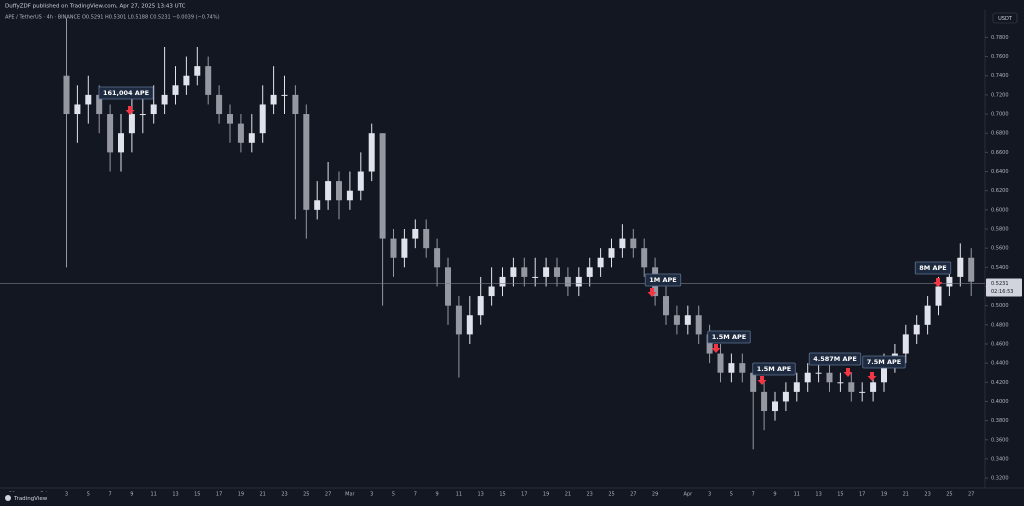 Image resolution: width=1024 pixels, height=506 pixels. I want to click on y-tick-label: 0.4400, so click(1000, 364).